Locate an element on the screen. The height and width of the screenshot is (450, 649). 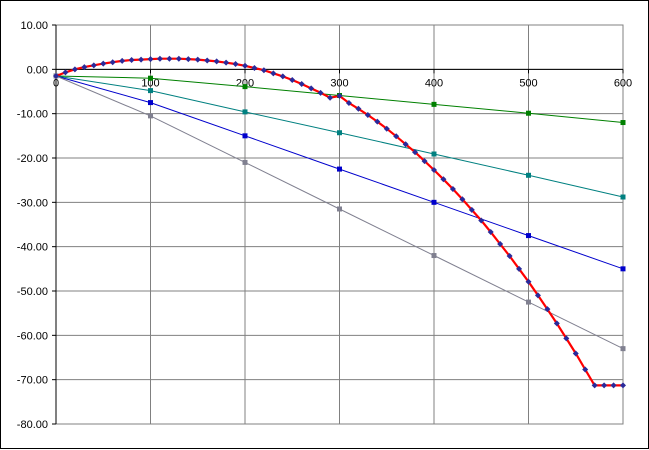
x-tick-label: 600 is located at coordinates (623, 83).